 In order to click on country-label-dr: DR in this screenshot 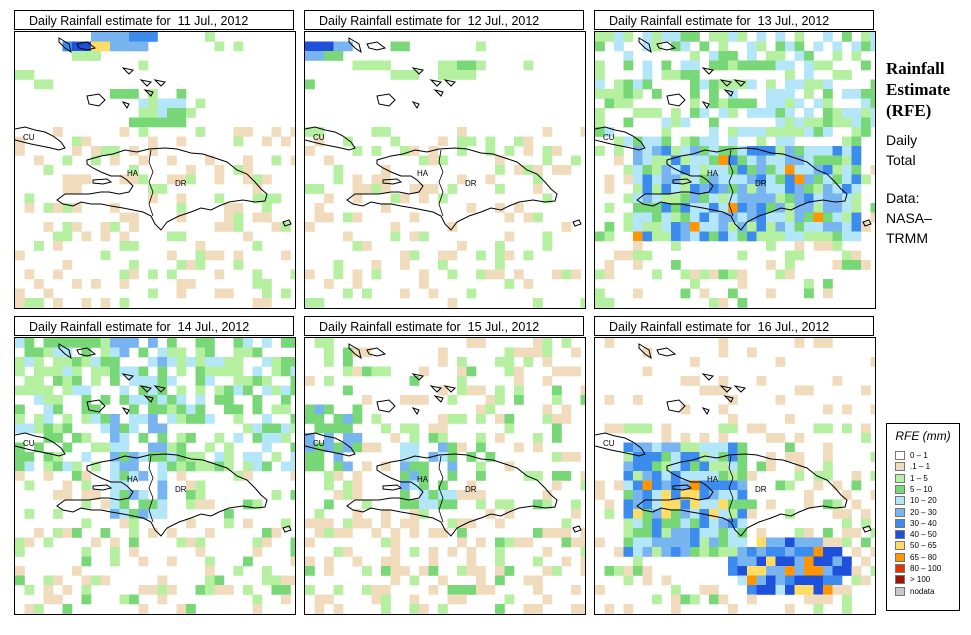, I will do `click(181, 489)`.